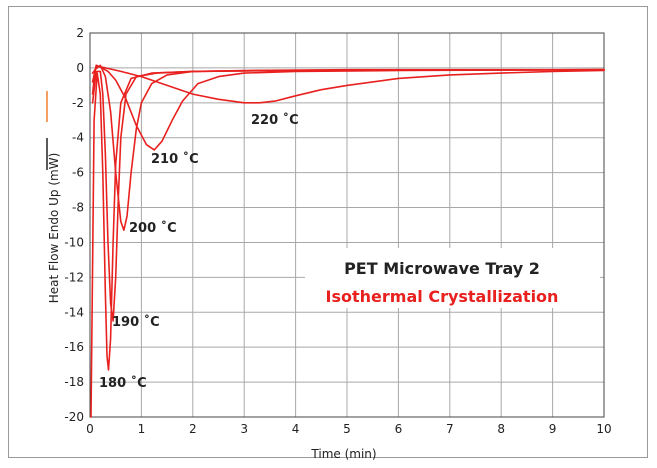 The image size is (657, 468). What do you see at coordinates (54, 228) in the screenshot?
I see `y-axis-title: Heat Flow Endo Up (mW)` at bounding box center [54, 228].